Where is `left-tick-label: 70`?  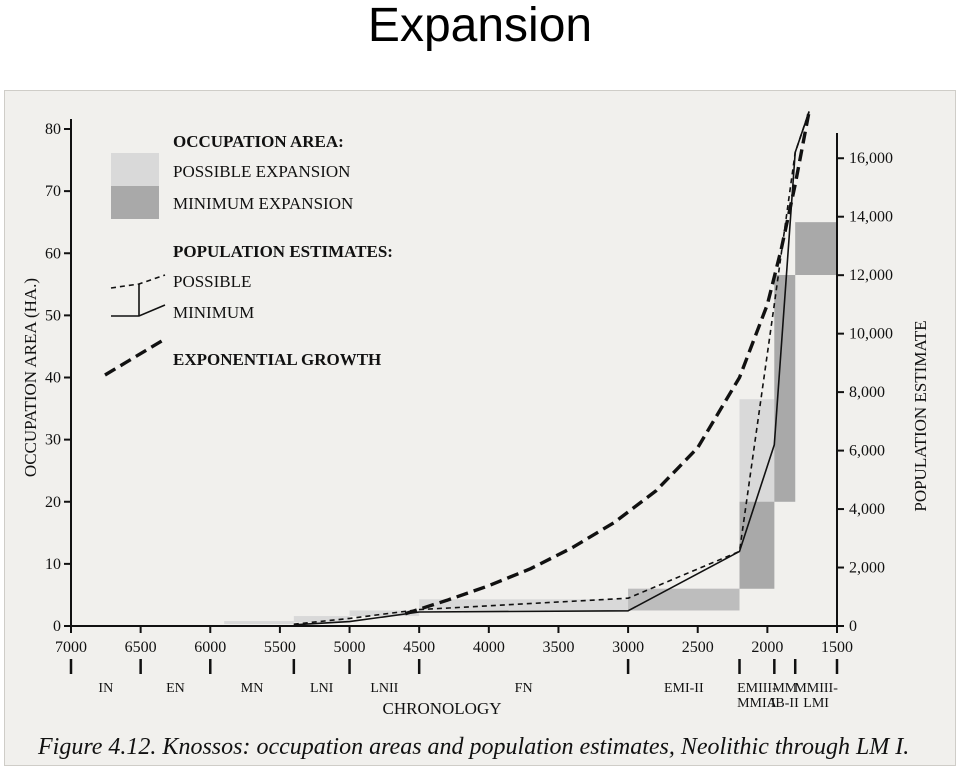
left-tick-label: 70 is located at coordinates (53, 191).